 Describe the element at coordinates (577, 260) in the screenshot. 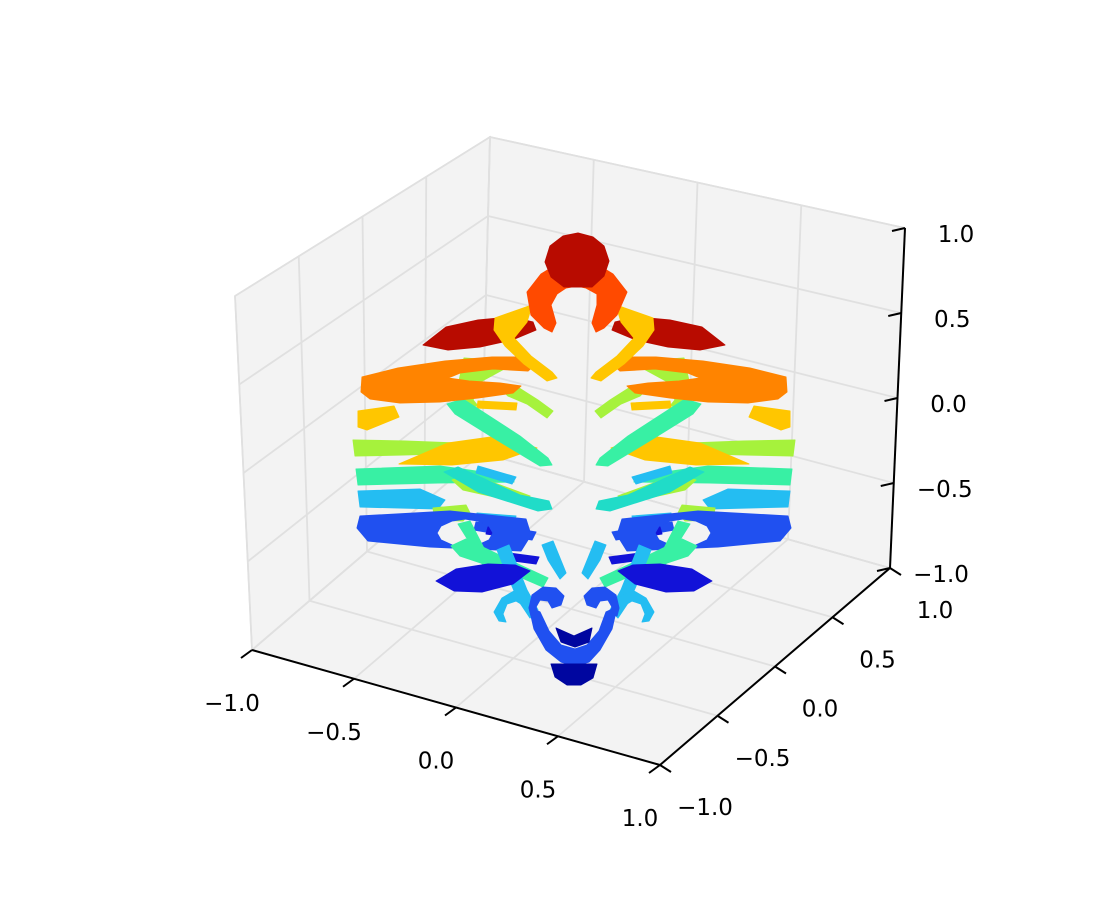

I see `contour-band-darkred-cap` at that location.